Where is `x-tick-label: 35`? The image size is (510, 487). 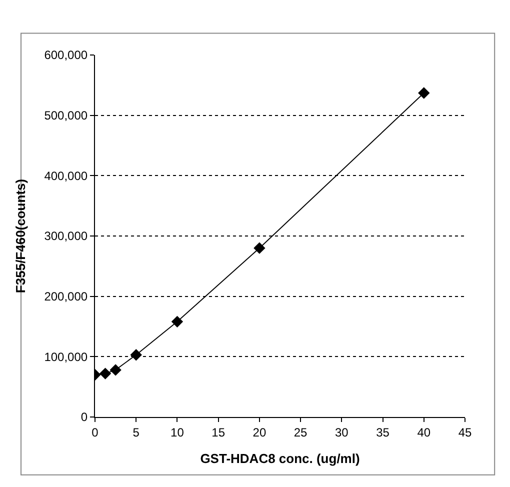
x-tick-label: 35 is located at coordinates (383, 432).